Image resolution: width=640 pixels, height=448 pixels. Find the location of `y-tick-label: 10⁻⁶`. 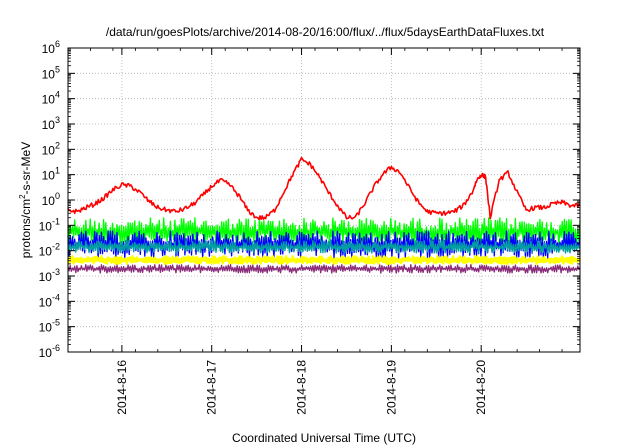

y-tick-label: 10⁻⁶ is located at coordinates (49, 351).